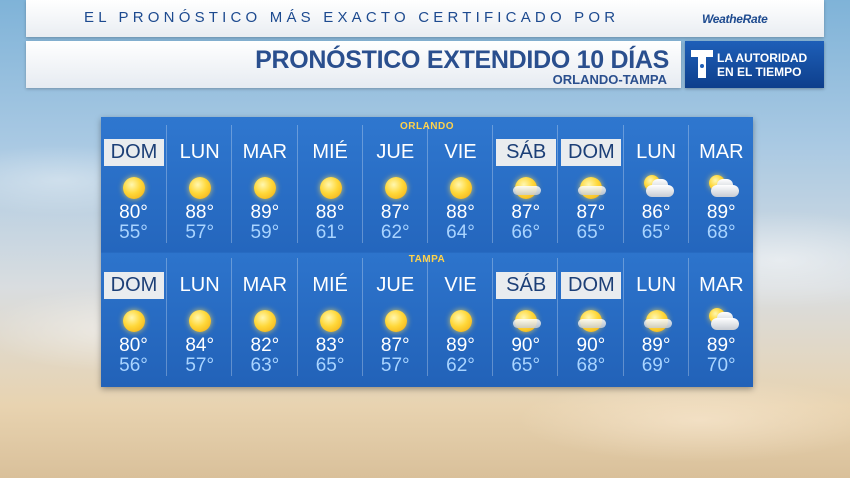 Image resolution: width=850 pixels, height=478 pixels. I want to click on city-label: ORLANDO, so click(427, 126).